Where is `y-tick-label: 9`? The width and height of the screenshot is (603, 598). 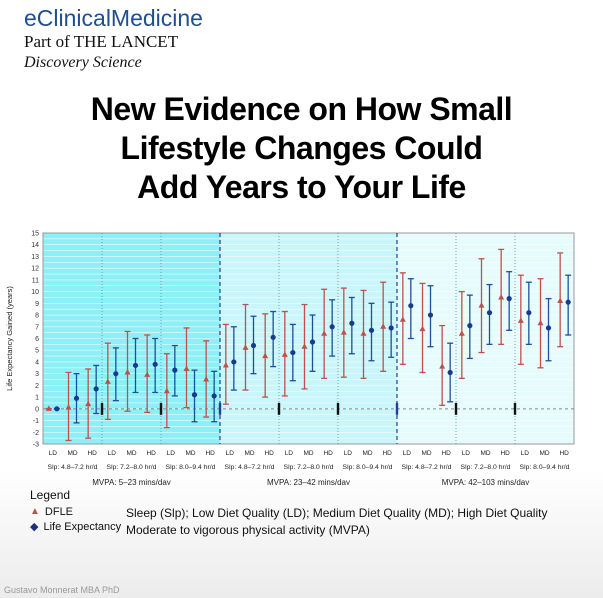
y-tick-label: 9 is located at coordinates (37, 304).